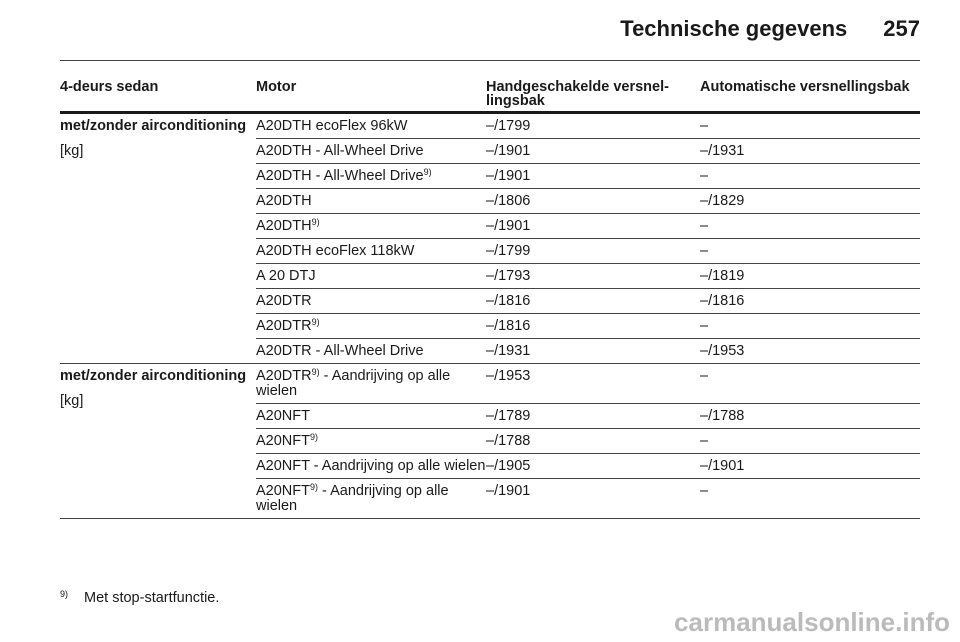  I want to click on motor-cell: A20DTH - All-Wheel Drive9), so click(371, 176).